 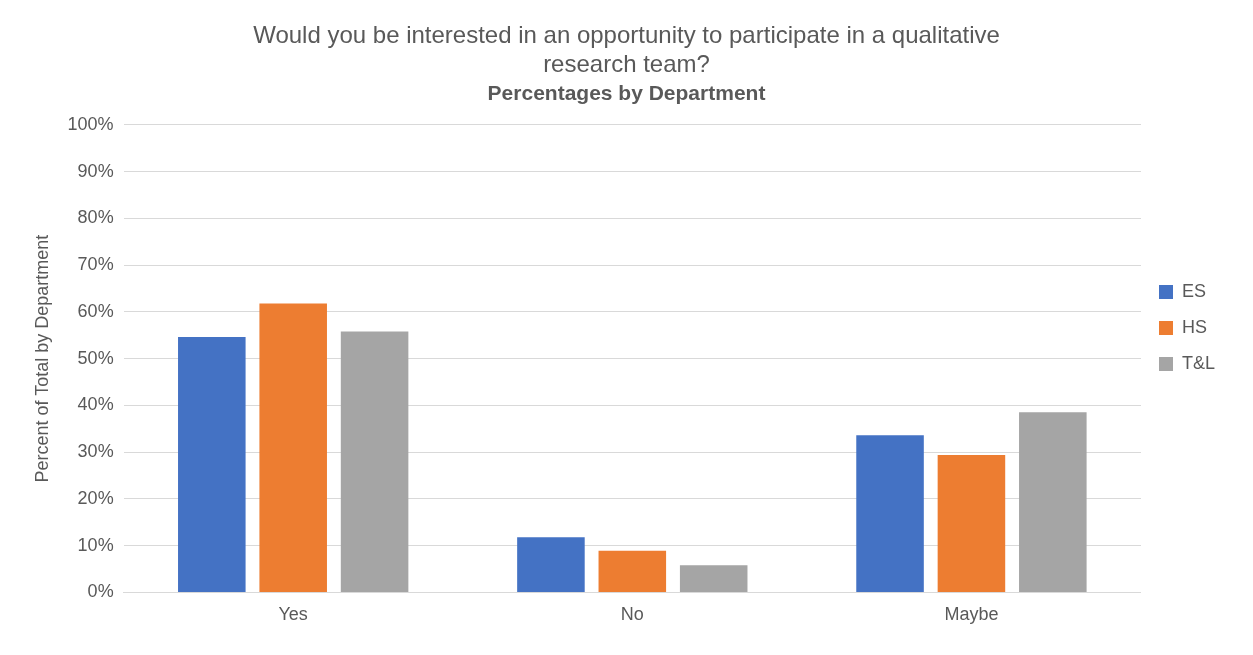 I want to click on y-tick-label: 50%, so click(x=95, y=357).